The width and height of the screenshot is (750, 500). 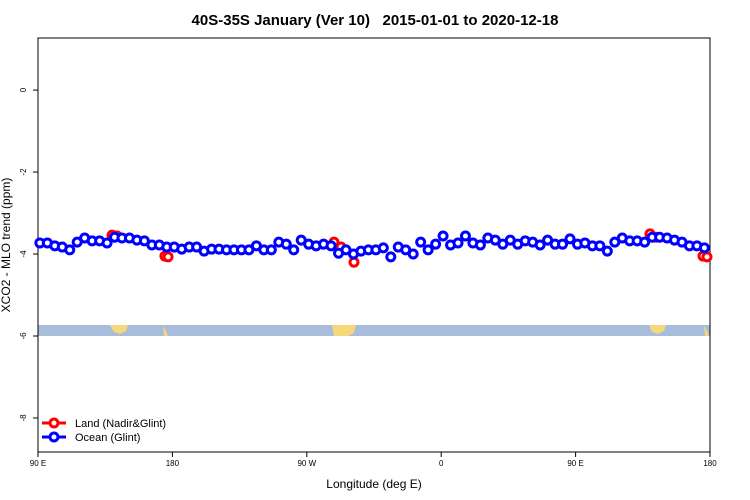 What do you see at coordinates (107, 438) in the screenshot?
I see `legend-label: Ocean (Glint)` at bounding box center [107, 438].